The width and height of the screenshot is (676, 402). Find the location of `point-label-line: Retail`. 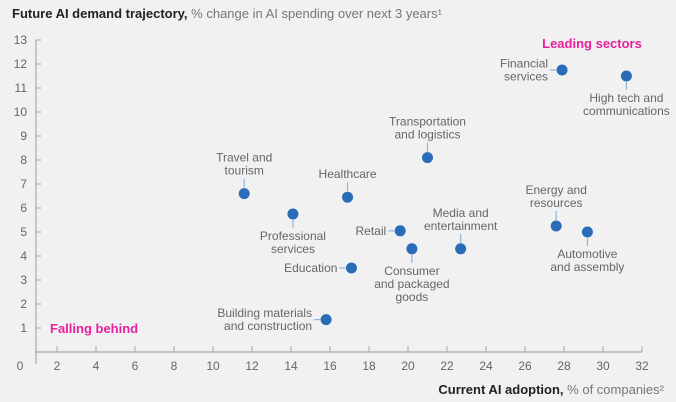

point-label-line: Retail is located at coordinates (371, 231).